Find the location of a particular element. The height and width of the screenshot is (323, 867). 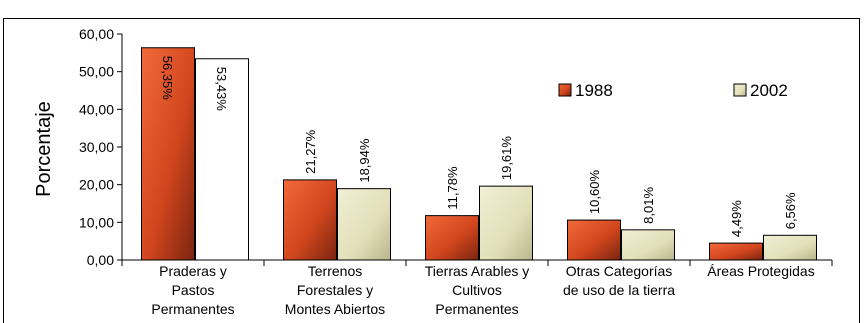

category-label: Forestales y is located at coordinates (335, 290).